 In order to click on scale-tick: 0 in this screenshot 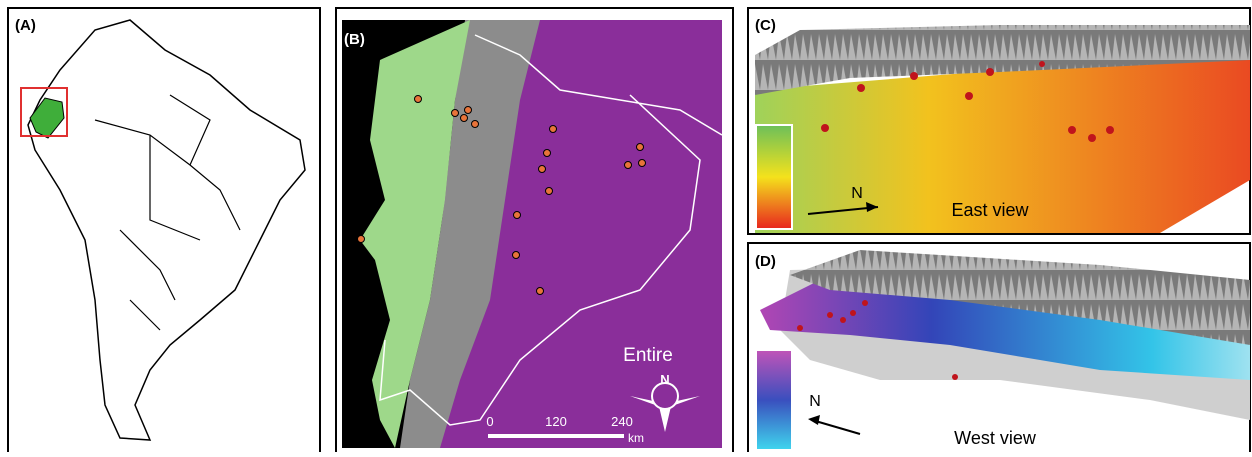, I will do `click(489, 421)`.